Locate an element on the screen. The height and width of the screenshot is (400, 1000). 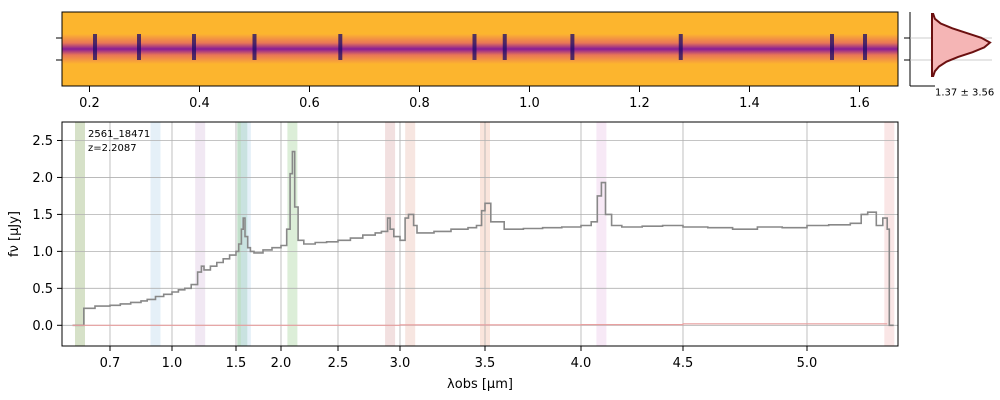
x-tick-label: 1.5 is located at coordinates (236, 363).